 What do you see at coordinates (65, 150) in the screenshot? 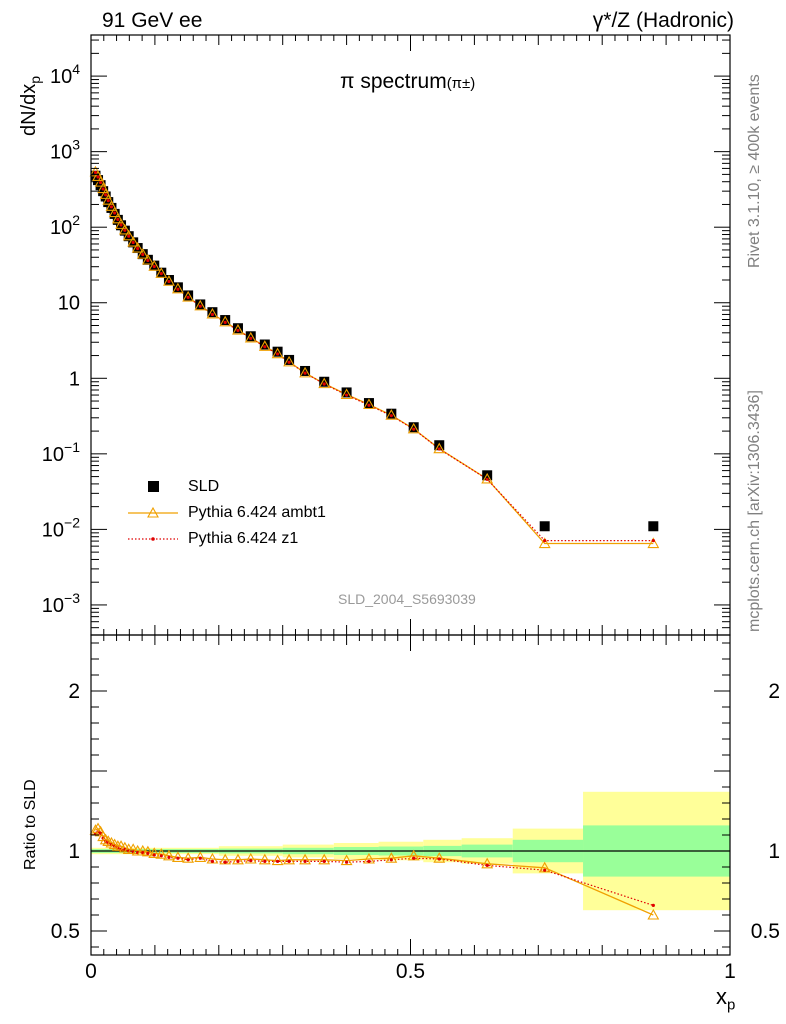
I see `main-y-tick-label: 10³` at bounding box center [65, 150].